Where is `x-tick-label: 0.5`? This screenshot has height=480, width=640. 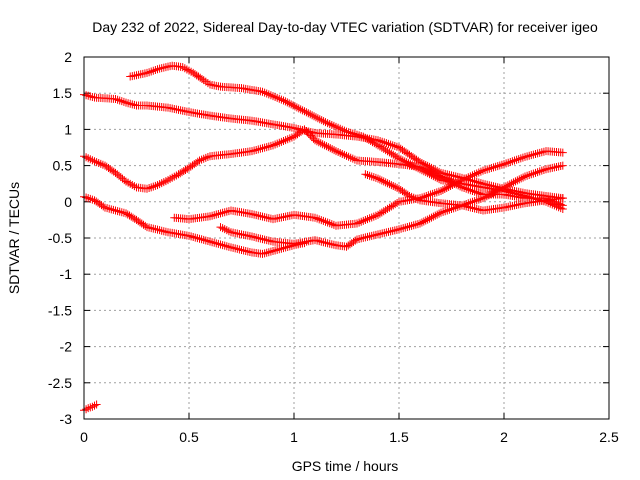 x-tick-label: 0.5 is located at coordinates (189, 437).